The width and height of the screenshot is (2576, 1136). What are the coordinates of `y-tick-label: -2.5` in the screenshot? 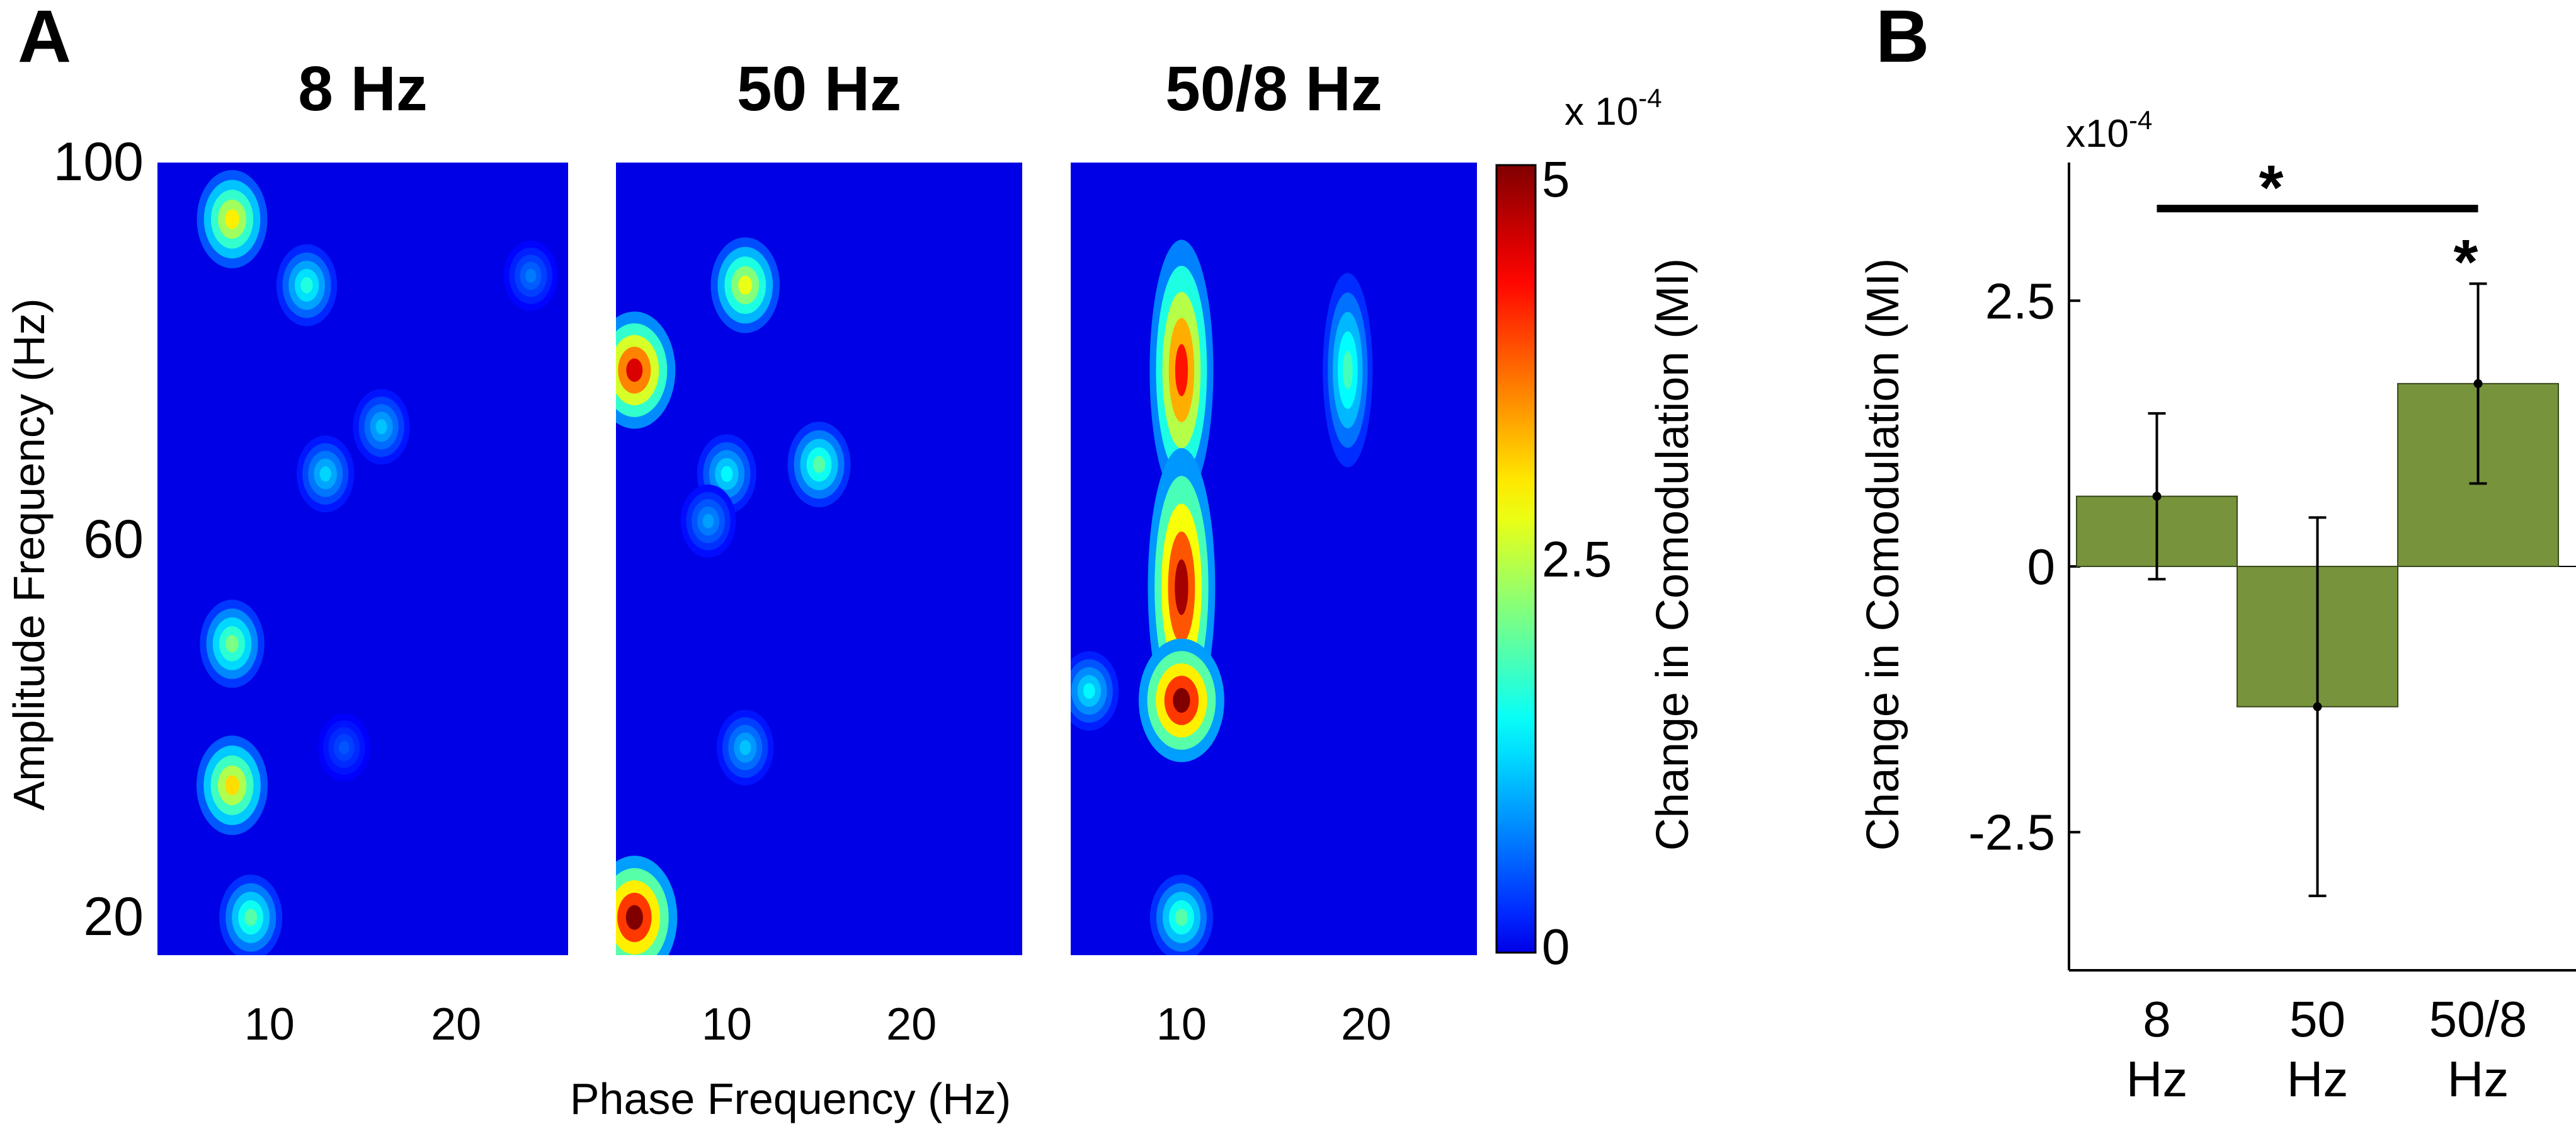 It's located at (2011, 833).